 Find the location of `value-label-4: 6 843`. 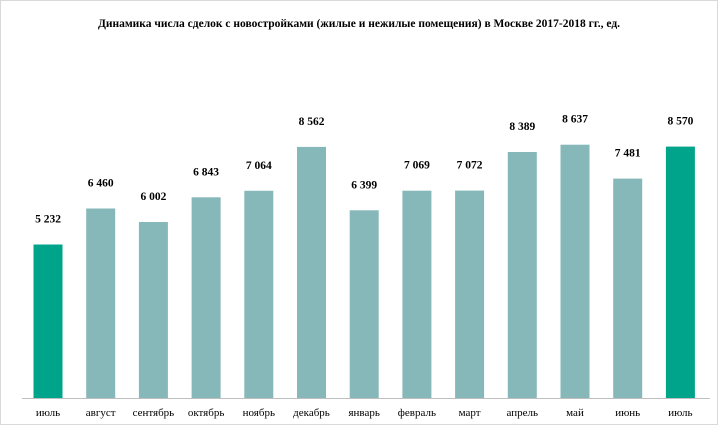

value-label-4: 6 843 is located at coordinates (206, 172).